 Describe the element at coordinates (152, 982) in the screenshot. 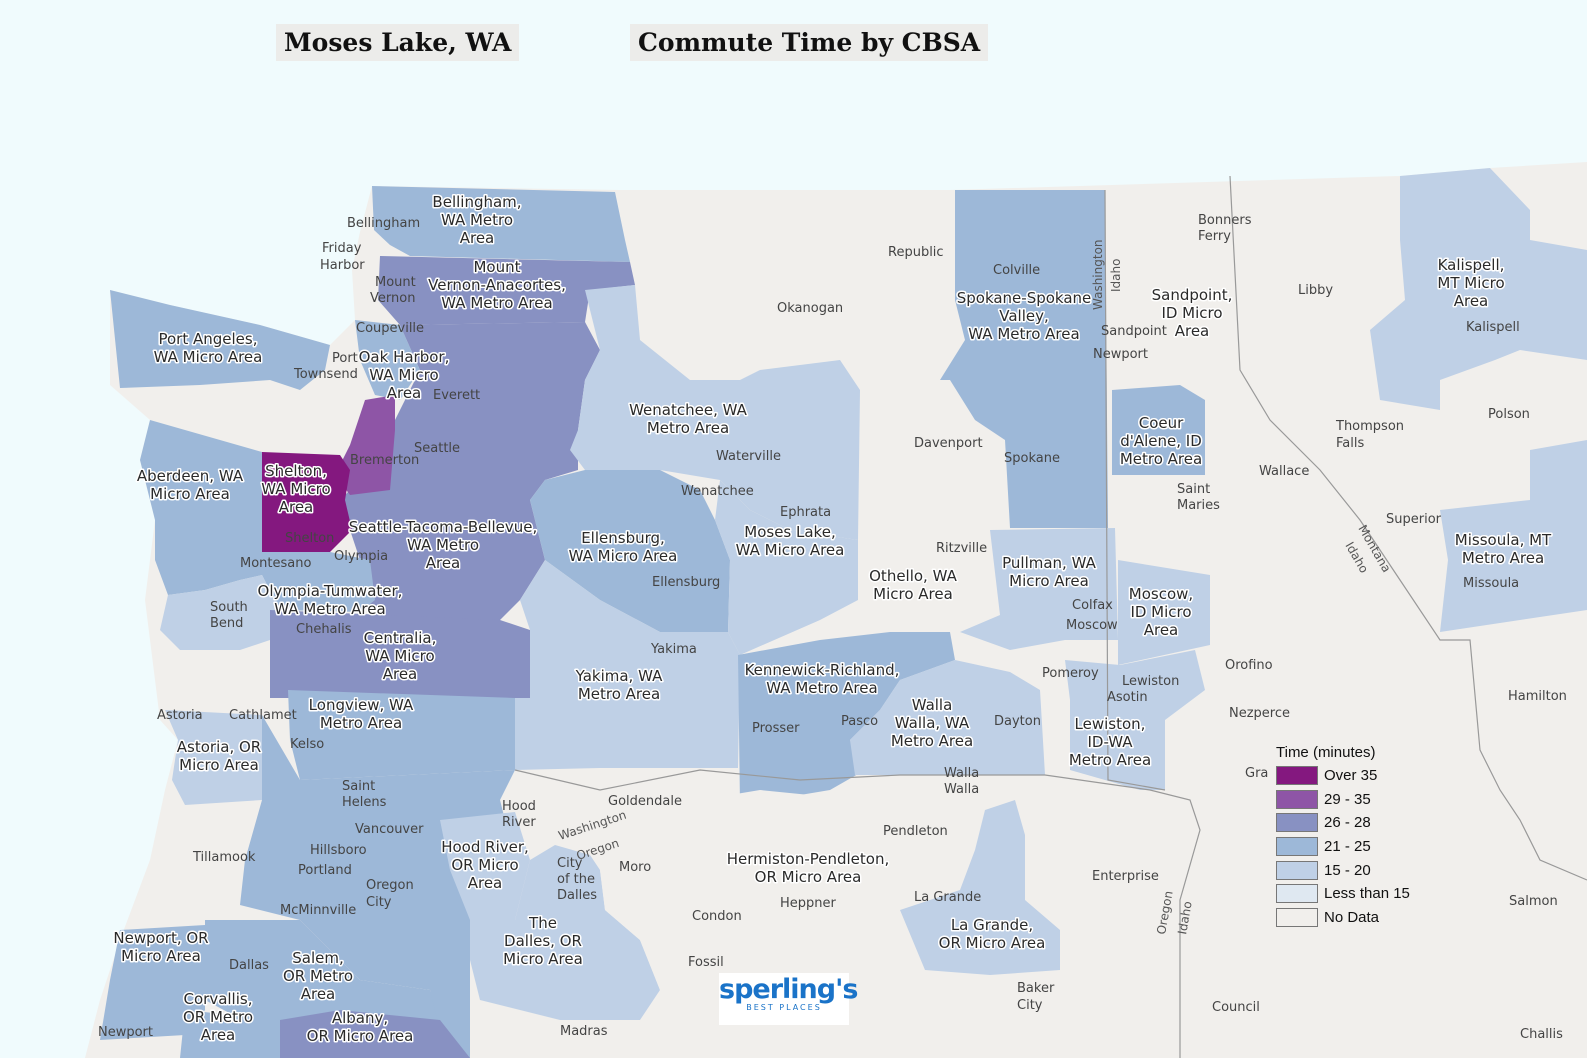

I see `region-newport` at that location.